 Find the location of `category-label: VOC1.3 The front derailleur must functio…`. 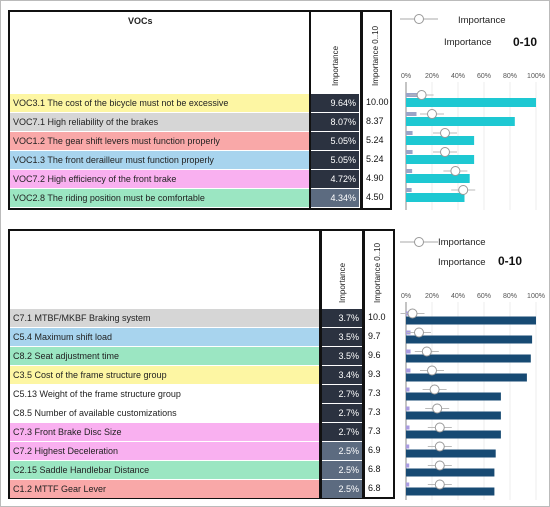

category-label: VOC1.3 The front derailleur must functio… is located at coordinates (159, 160).